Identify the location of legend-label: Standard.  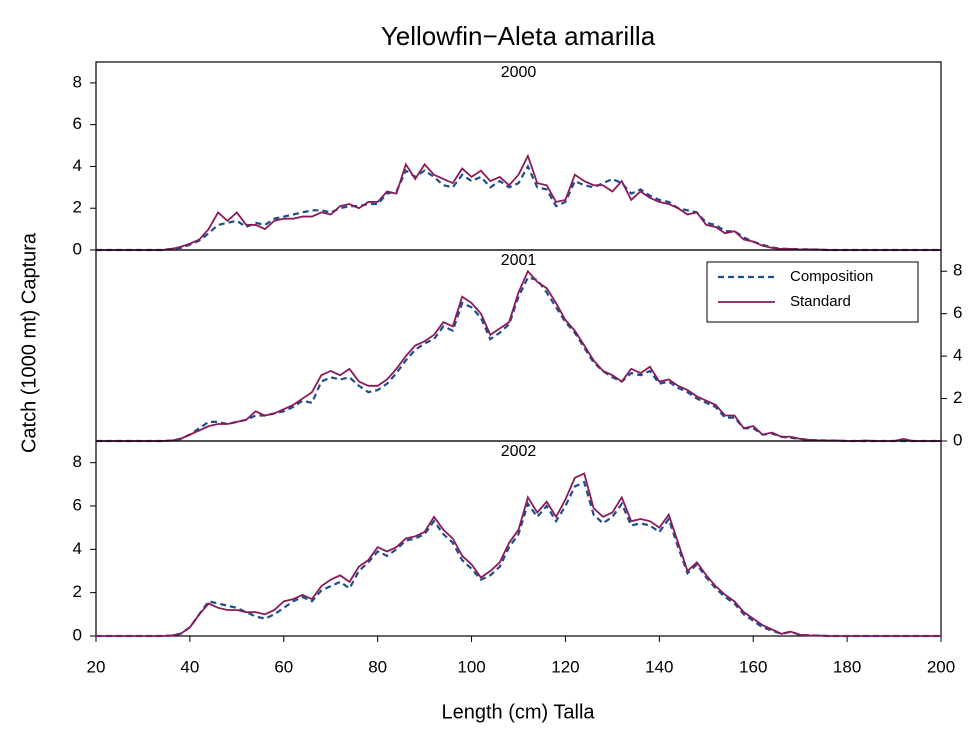
(820, 301).